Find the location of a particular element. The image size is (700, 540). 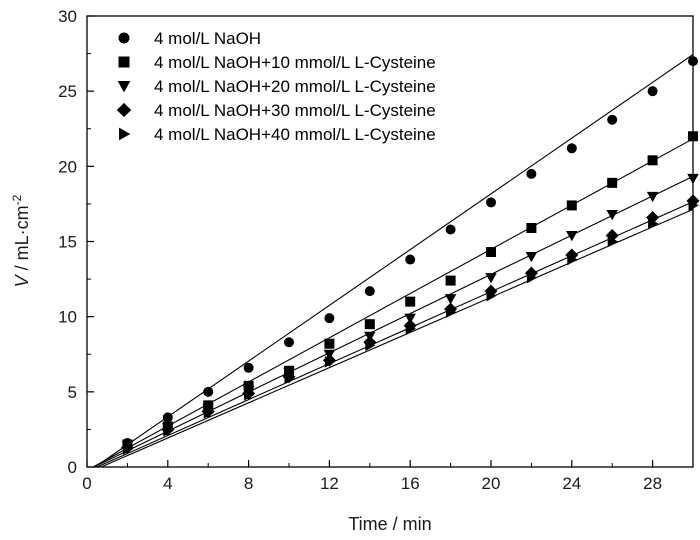

y-tick-label: 0 is located at coordinates (72, 467).